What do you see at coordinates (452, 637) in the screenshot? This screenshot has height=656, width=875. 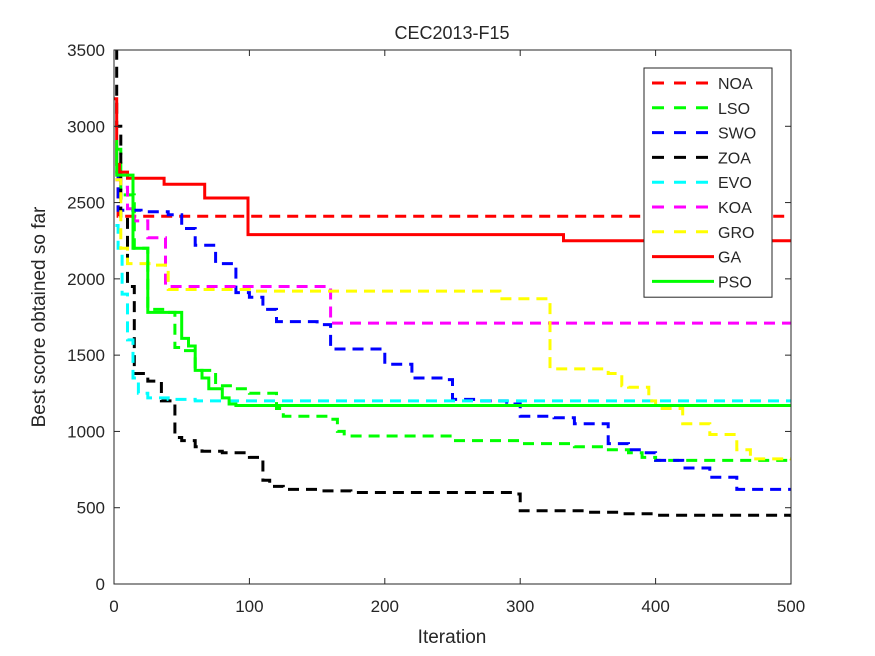 I see `x-axis-label: Iteration` at bounding box center [452, 637].